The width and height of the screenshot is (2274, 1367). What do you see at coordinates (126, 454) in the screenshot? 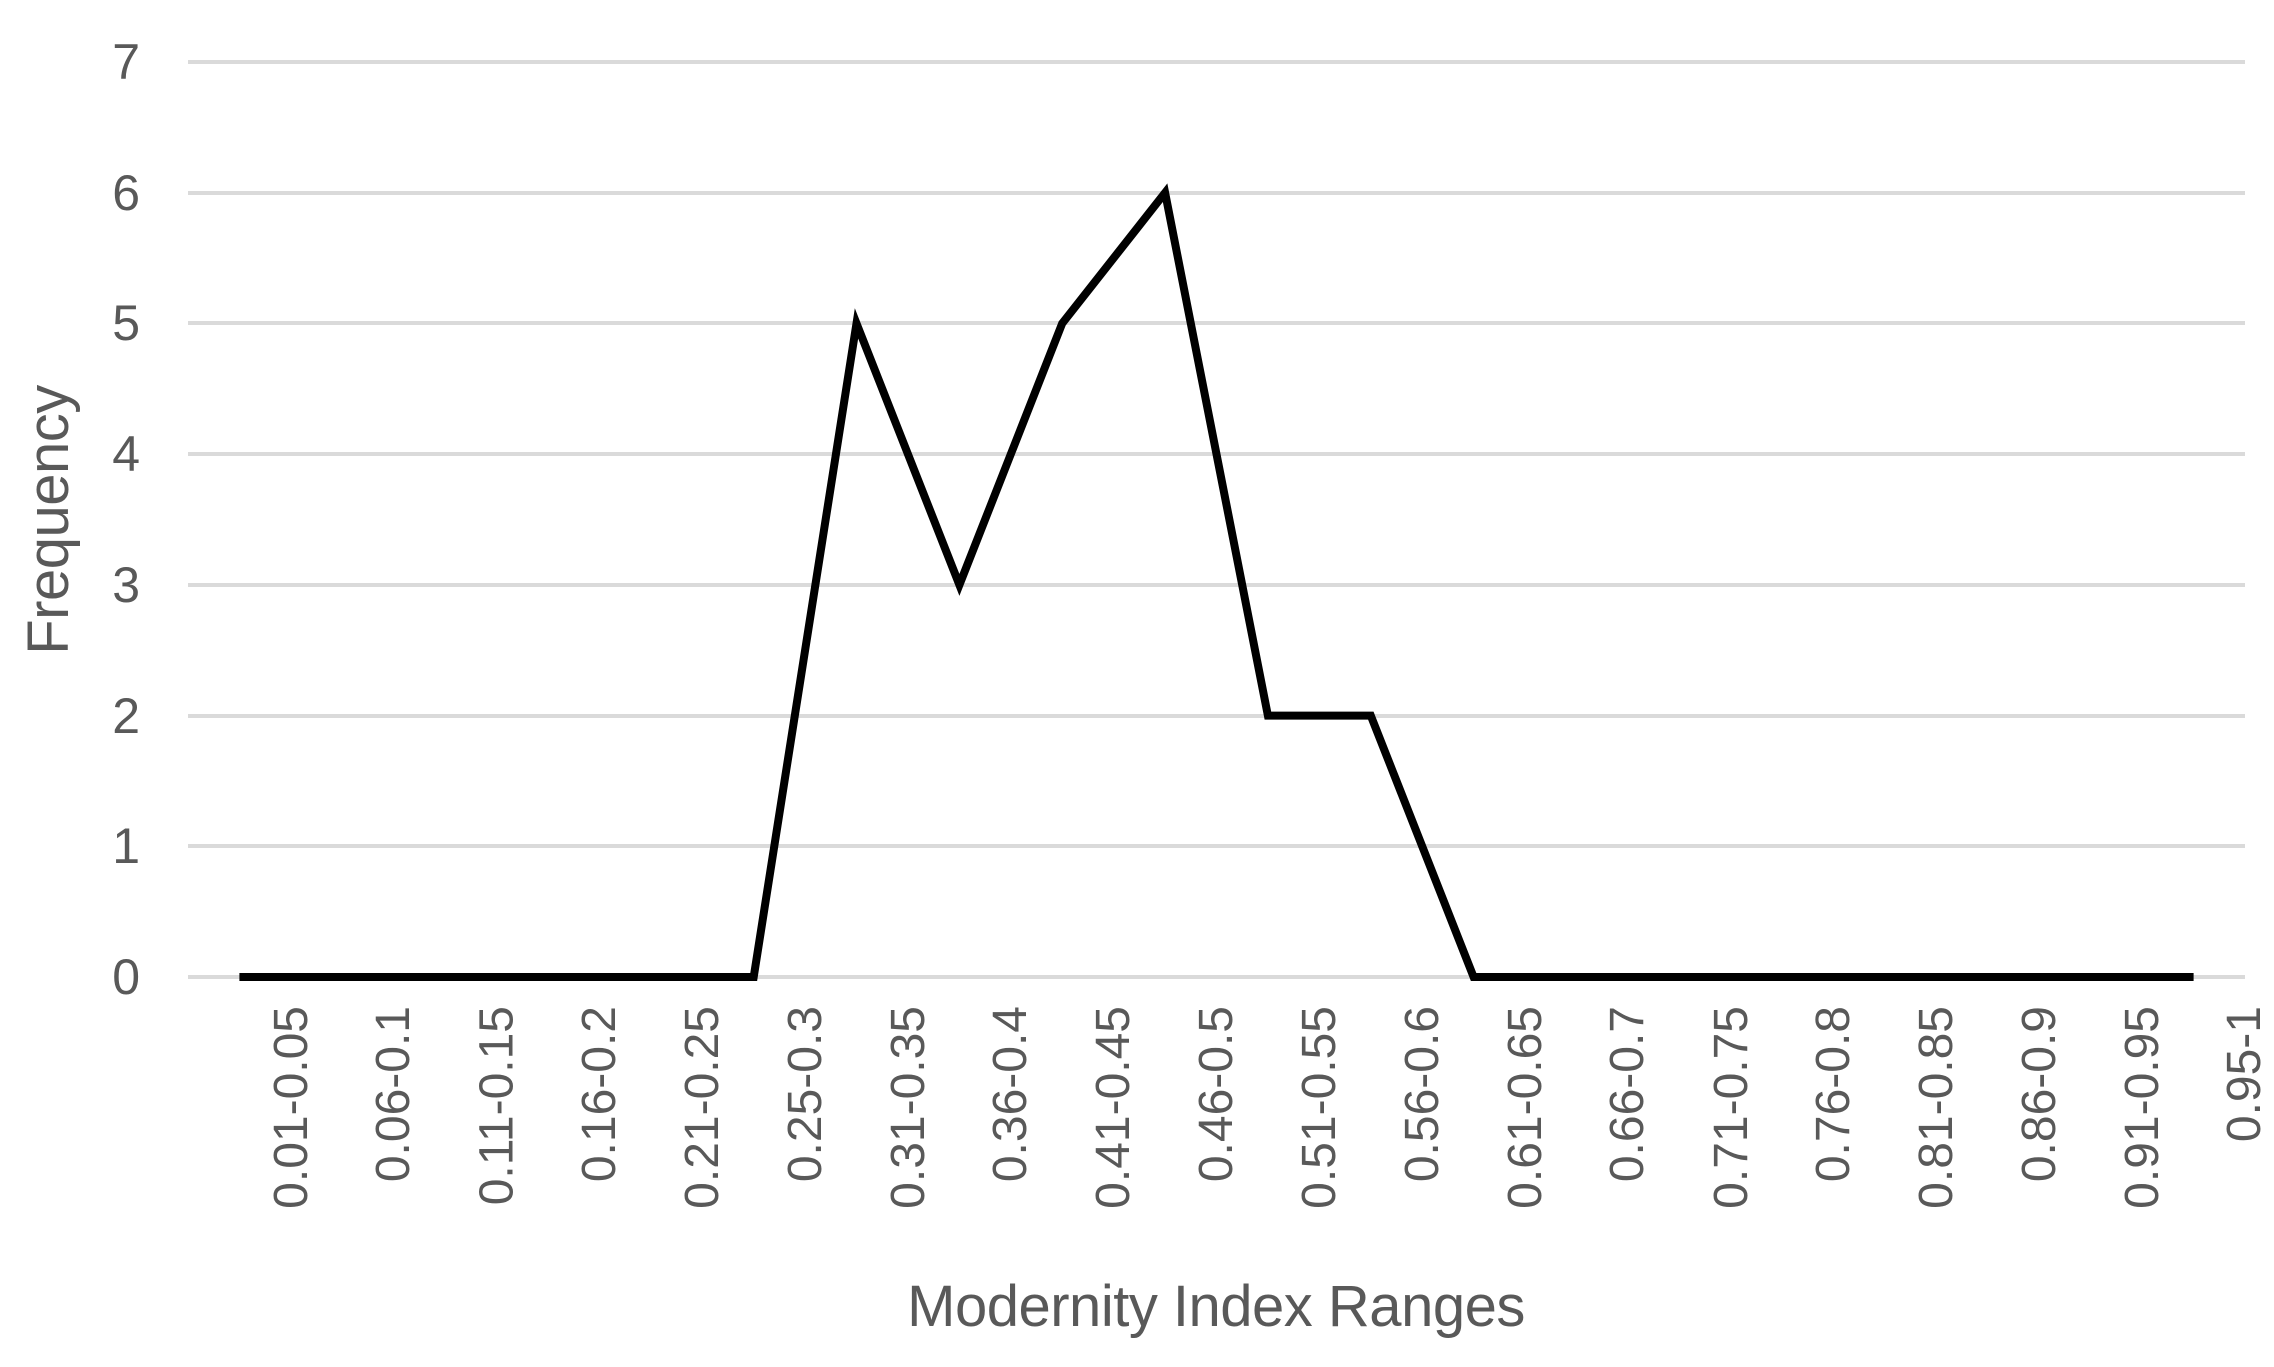
I see `y-axis-tick-label: 4` at bounding box center [126, 454].